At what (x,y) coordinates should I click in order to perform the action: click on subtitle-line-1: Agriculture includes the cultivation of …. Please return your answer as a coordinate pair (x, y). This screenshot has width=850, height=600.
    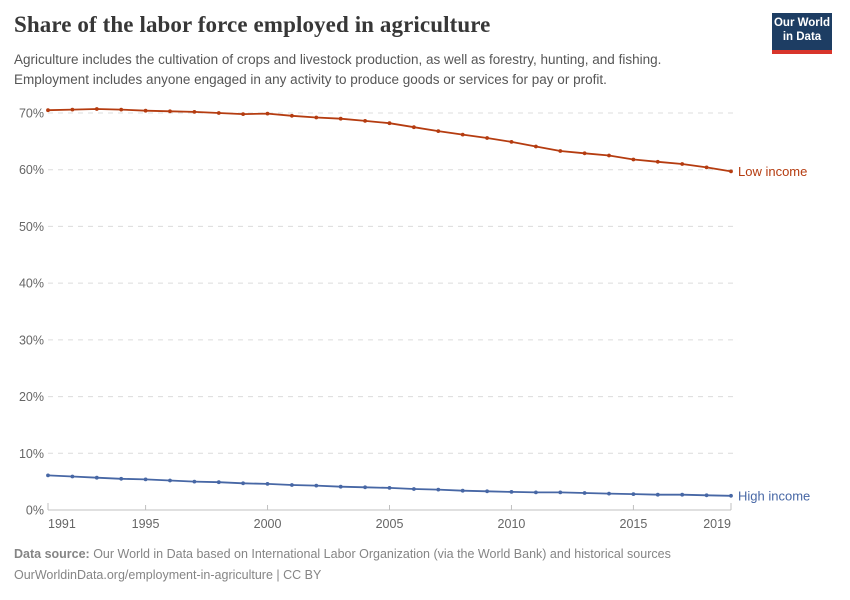
    Looking at the image, I should click on (338, 59).